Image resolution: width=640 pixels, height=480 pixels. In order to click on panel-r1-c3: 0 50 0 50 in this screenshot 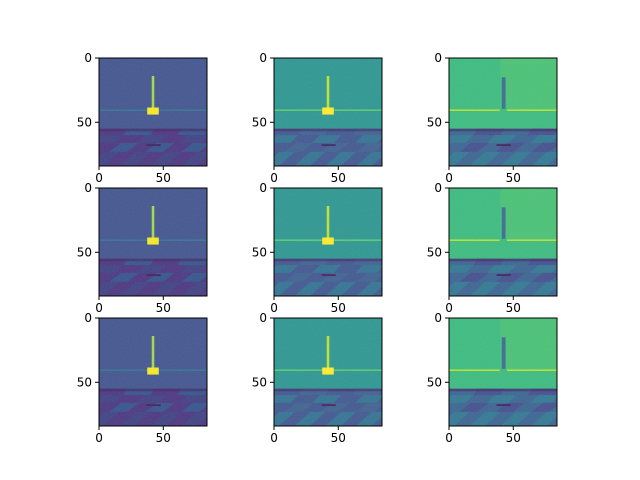, I will do `click(492, 118)`.